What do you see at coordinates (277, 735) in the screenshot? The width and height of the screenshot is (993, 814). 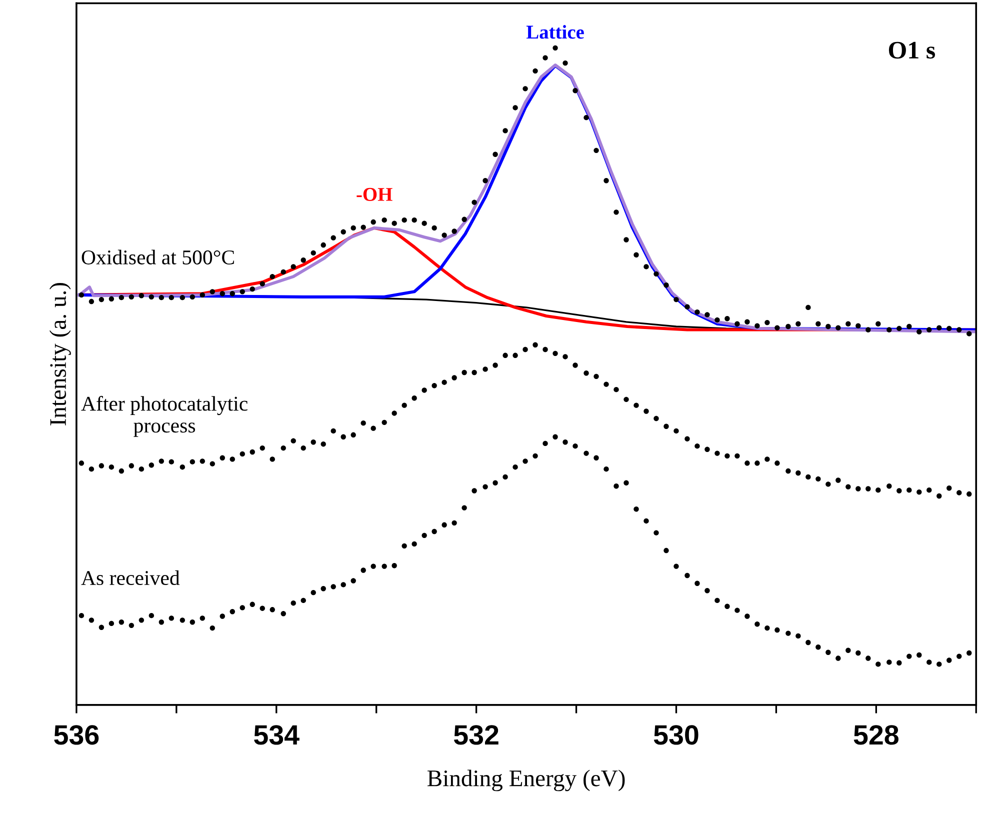 I see `x-tick-label: 534` at bounding box center [277, 735].